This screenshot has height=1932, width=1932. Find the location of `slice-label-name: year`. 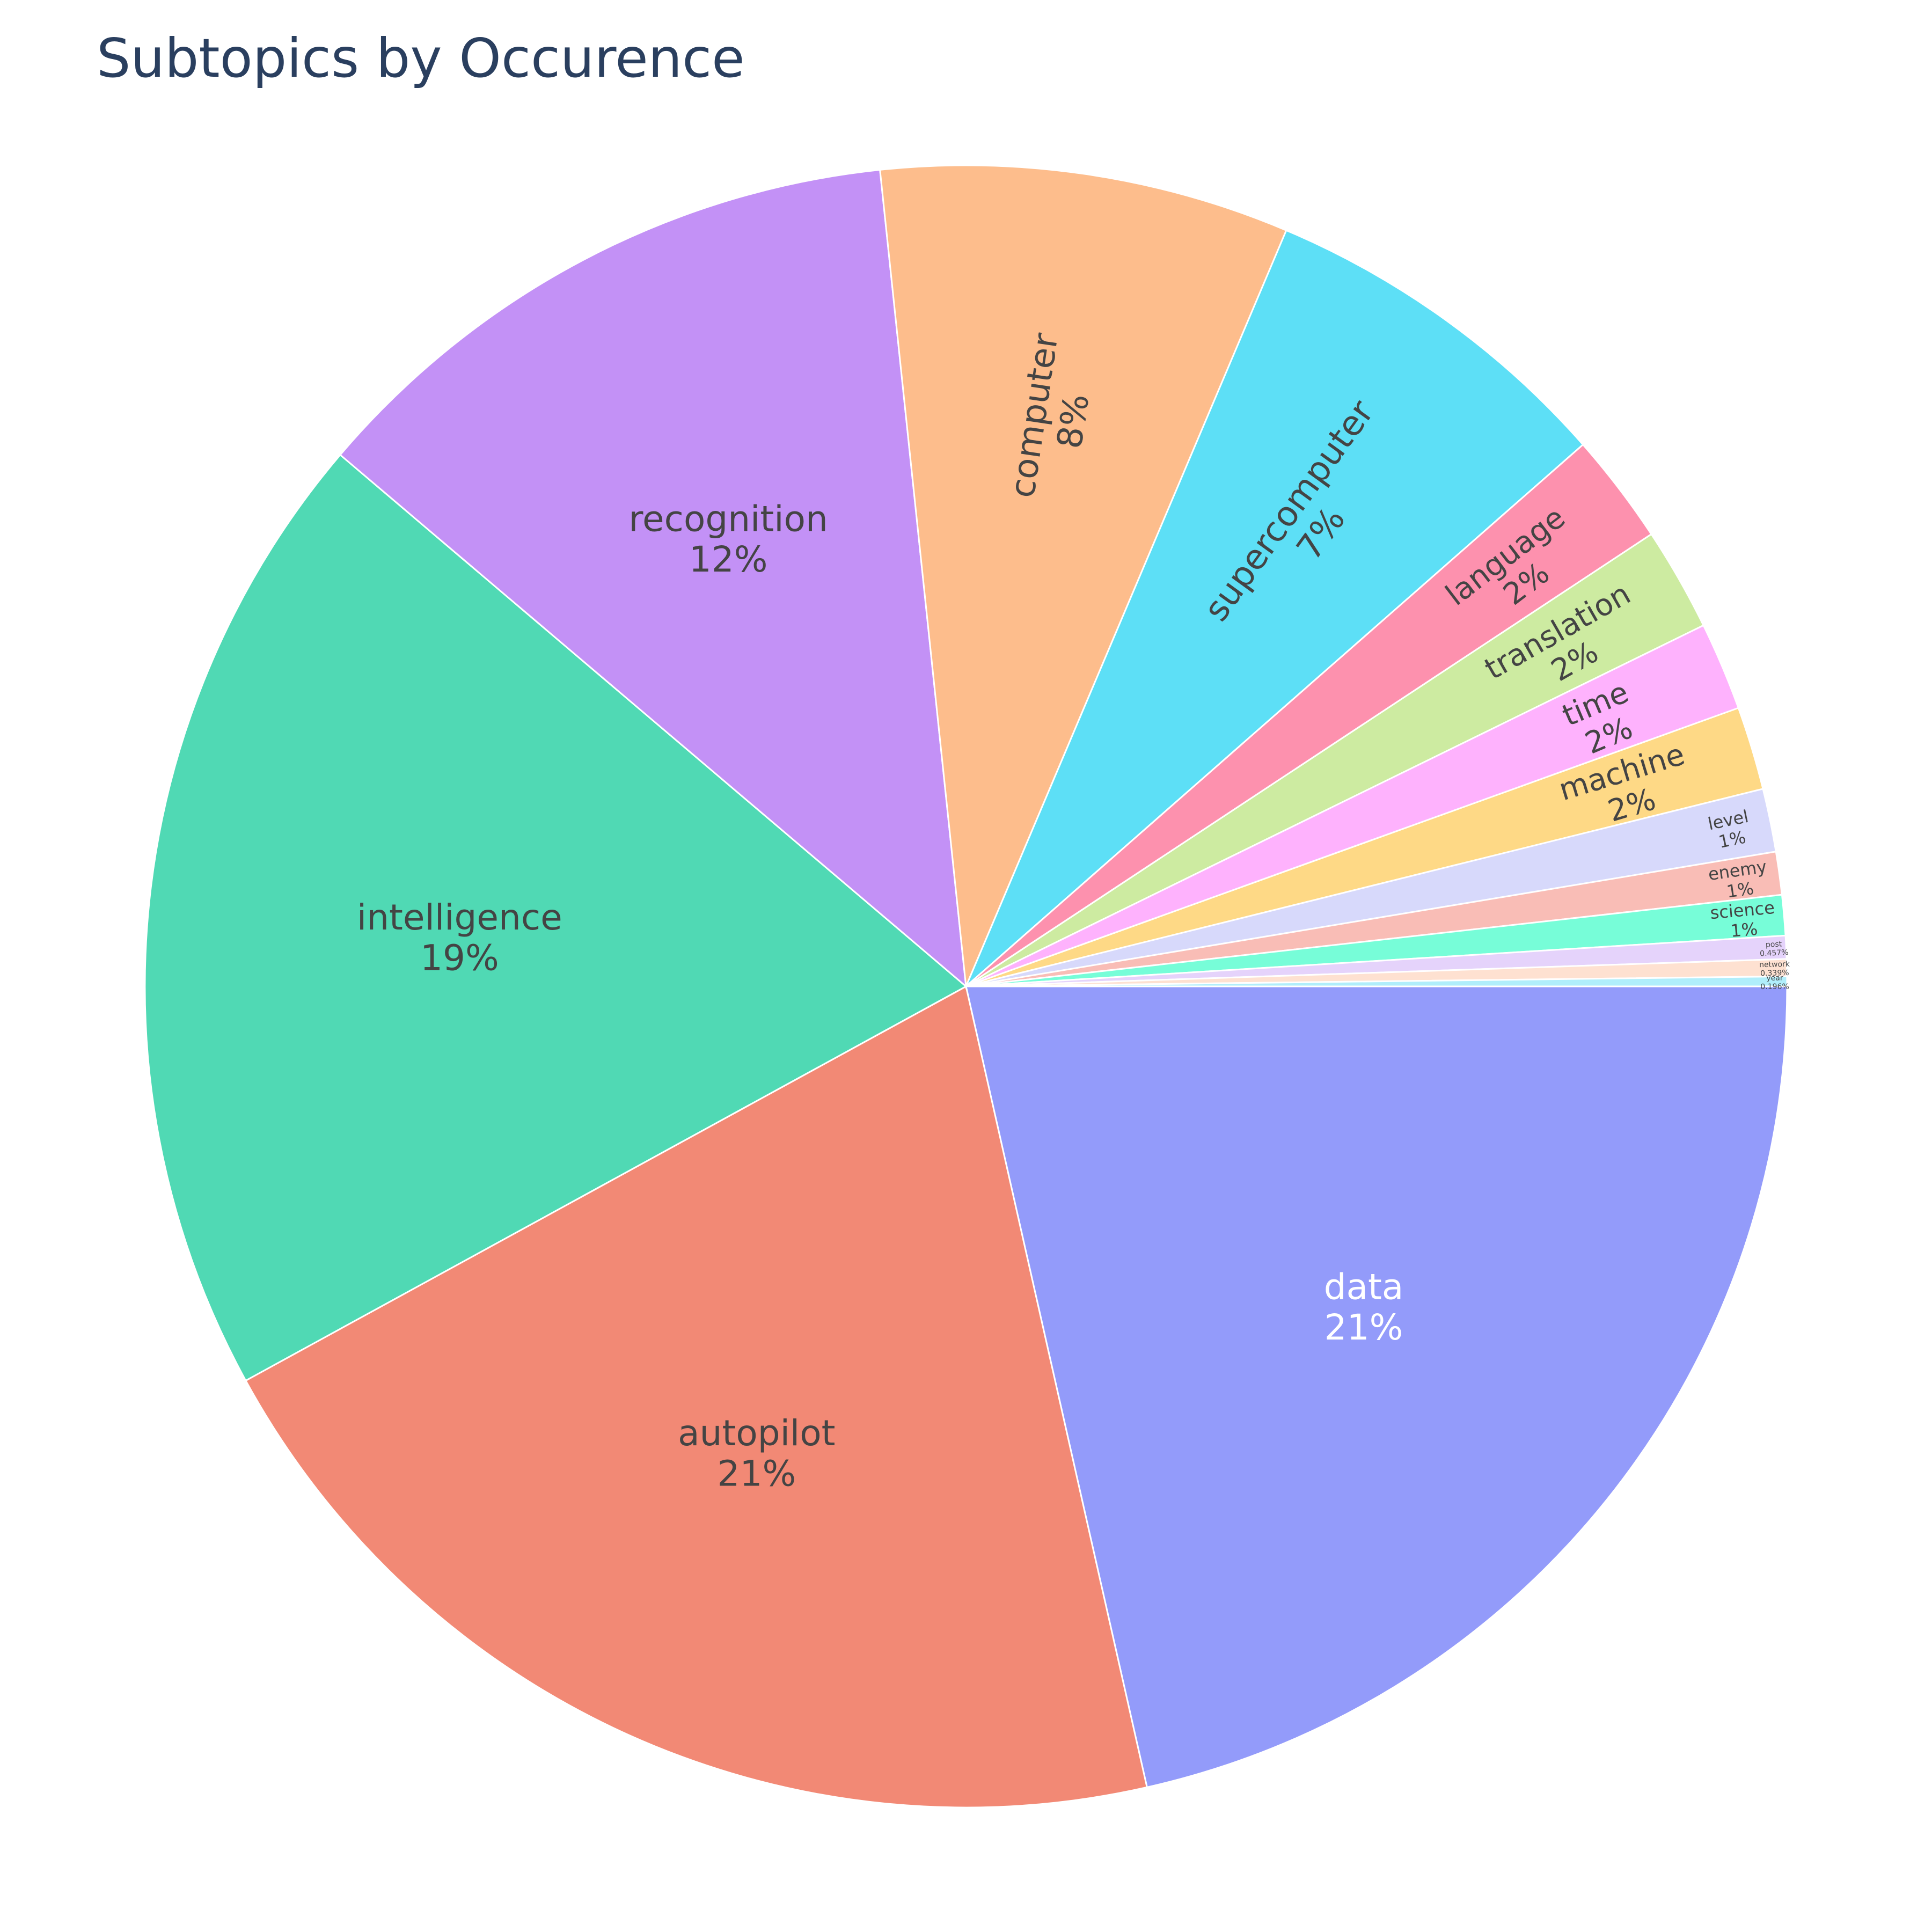

slice-label-name: year is located at coordinates (1774, 978).